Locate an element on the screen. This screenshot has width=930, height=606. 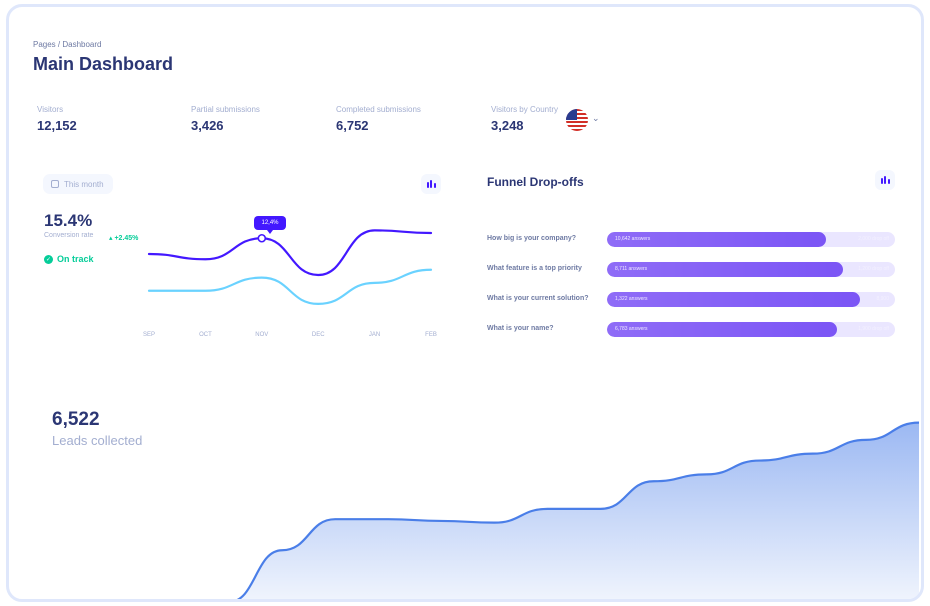
funnel-dropoff-count: 2,000 drop off is located at coordinates (873, 239).